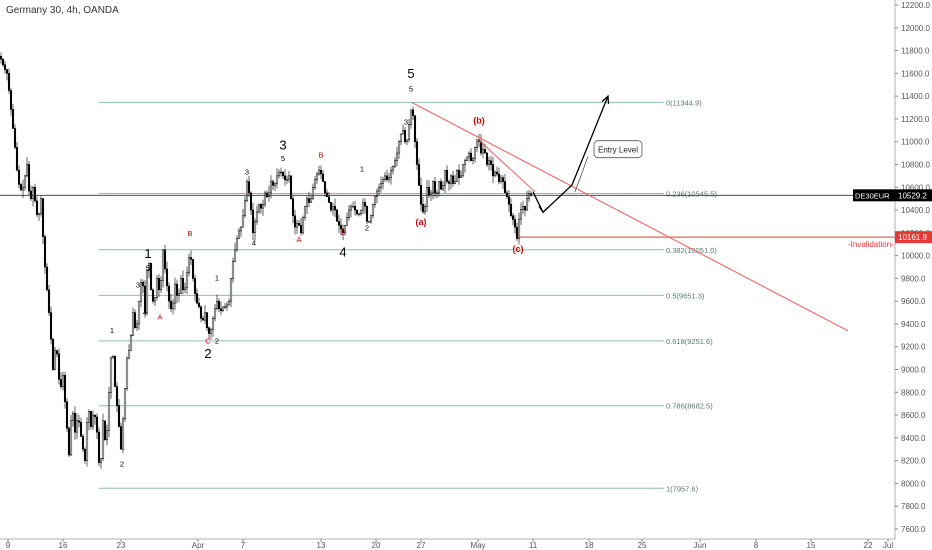 This screenshot has height=550, width=932. What do you see at coordinates (447, 544) in the screenshot?
I see `time-axis: 9 16 23 Apr 7 13 20 27 May 11 18 25 Jun 8 15 22 Jul` at bounding box center [447, 544].